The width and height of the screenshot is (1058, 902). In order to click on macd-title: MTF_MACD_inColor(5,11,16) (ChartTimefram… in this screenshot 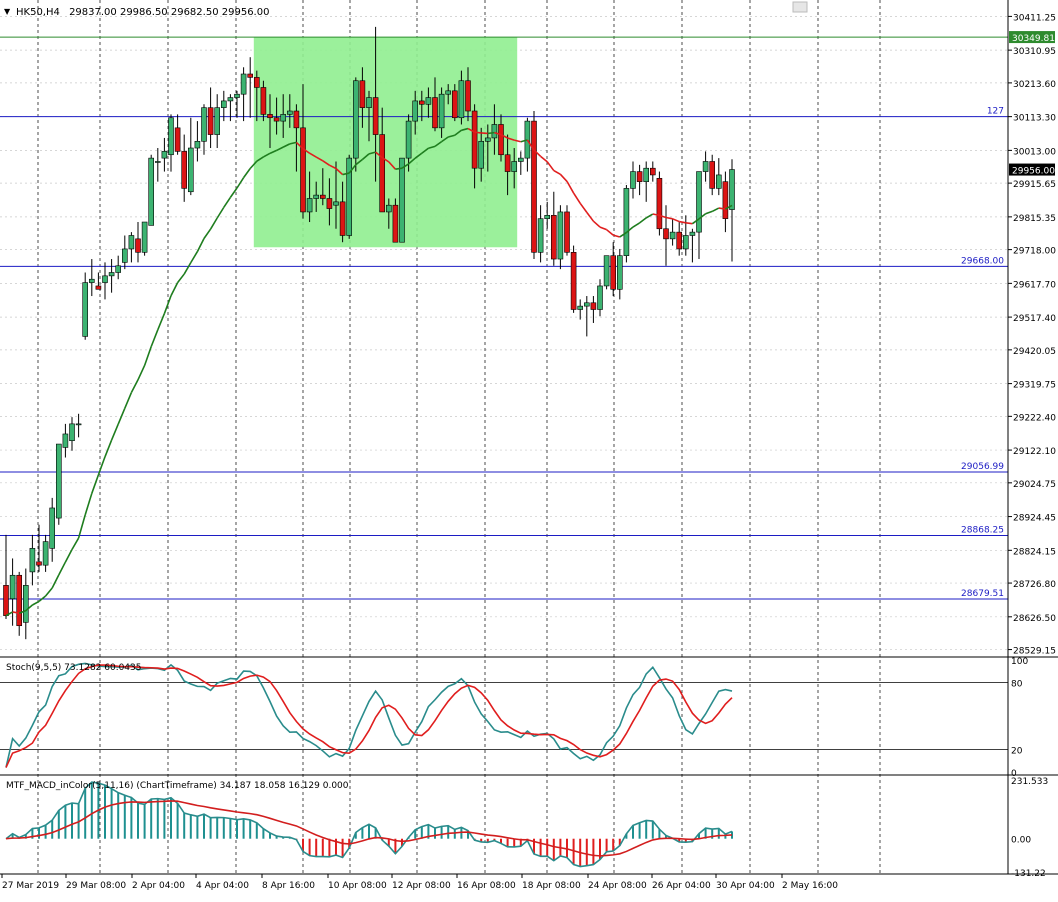, I will do `click(177, 786)`.